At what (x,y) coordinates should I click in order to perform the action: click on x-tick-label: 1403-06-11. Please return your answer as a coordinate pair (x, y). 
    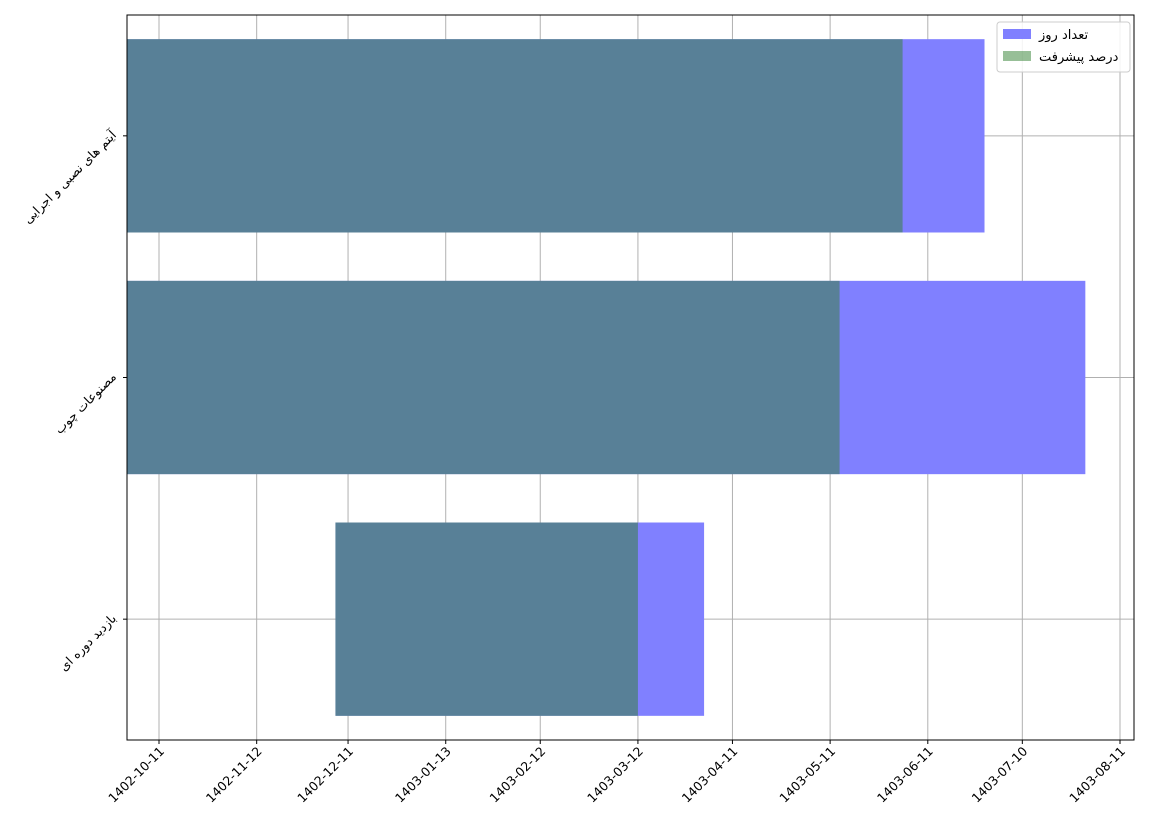
    Looking at the image, I should click on (905, 775).